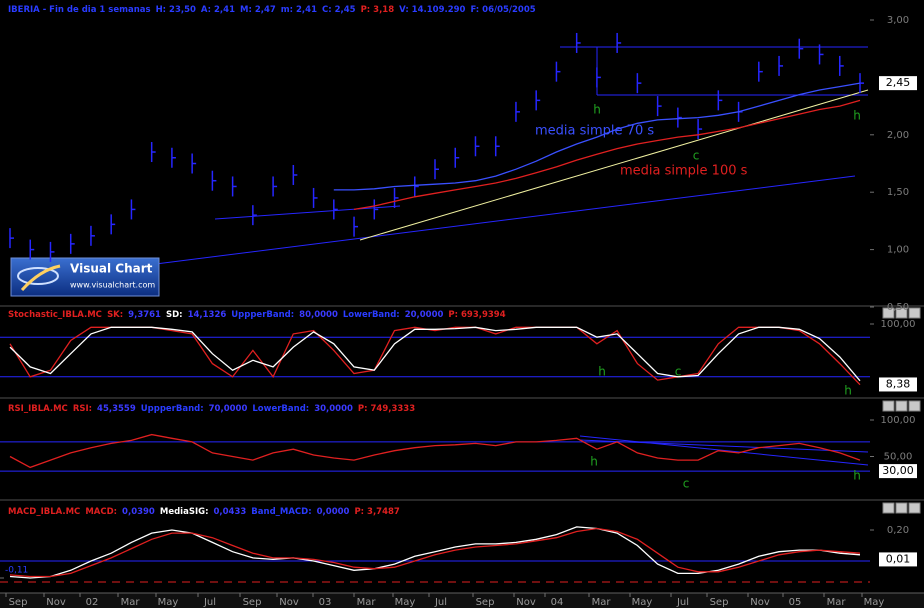 The width and height of the screenshot is (924, 608). Describe the element at coordinates (218, 10) in the screenshot. I see `header-item: A: 2,41` at that location.